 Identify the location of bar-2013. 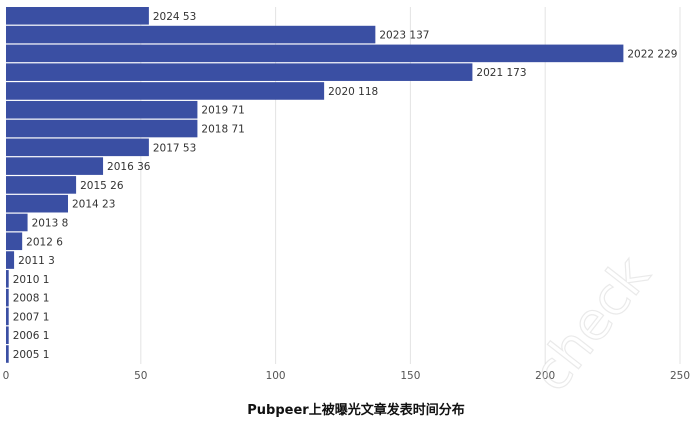
(17, 222).